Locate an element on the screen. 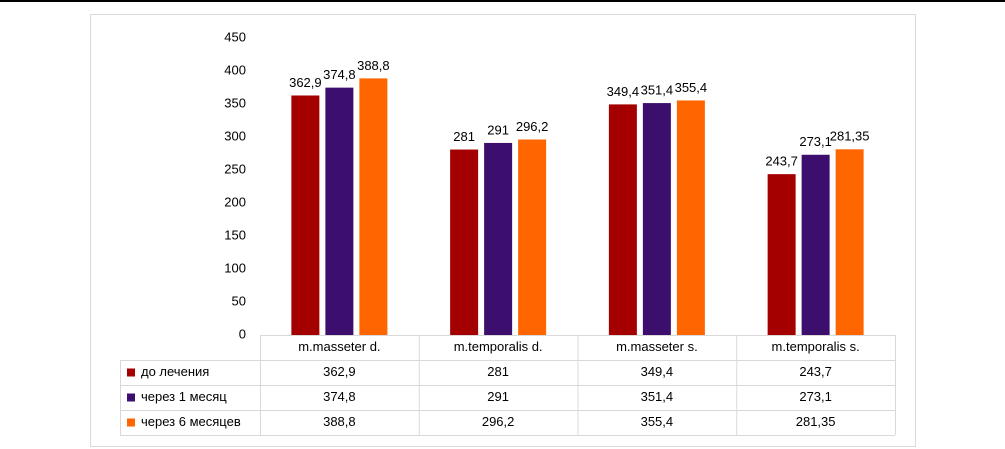  x-tick-label: m.temporalis d. is located at coordinates (498, 346).